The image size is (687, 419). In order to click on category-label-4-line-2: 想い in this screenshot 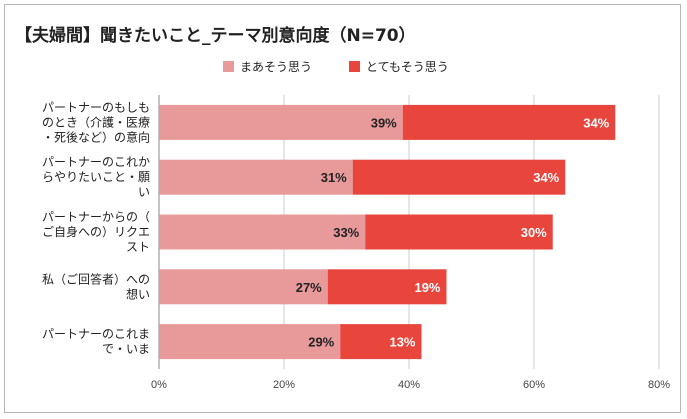, I will do `click(138, 293)`.